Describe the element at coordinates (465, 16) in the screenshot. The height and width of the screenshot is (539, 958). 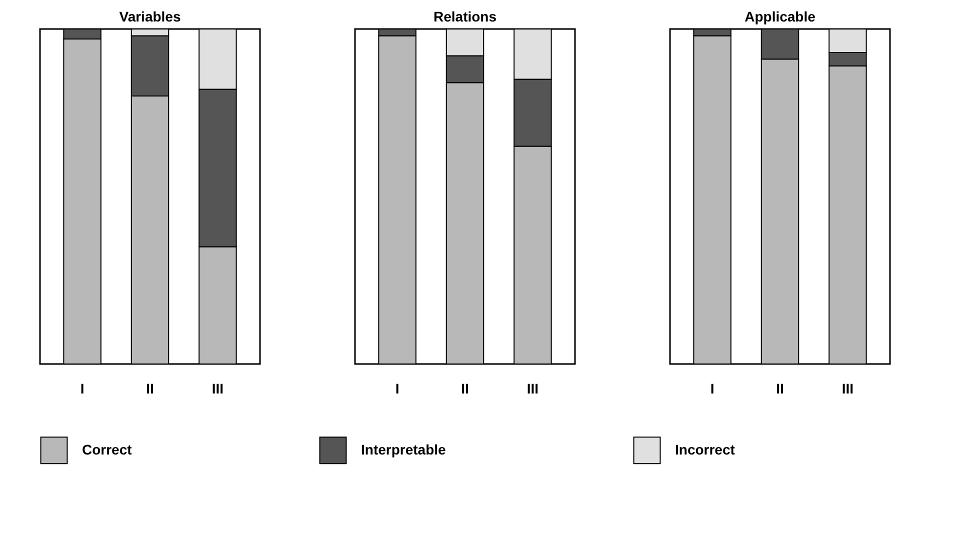
I see `chart-title: Relations` at that location.